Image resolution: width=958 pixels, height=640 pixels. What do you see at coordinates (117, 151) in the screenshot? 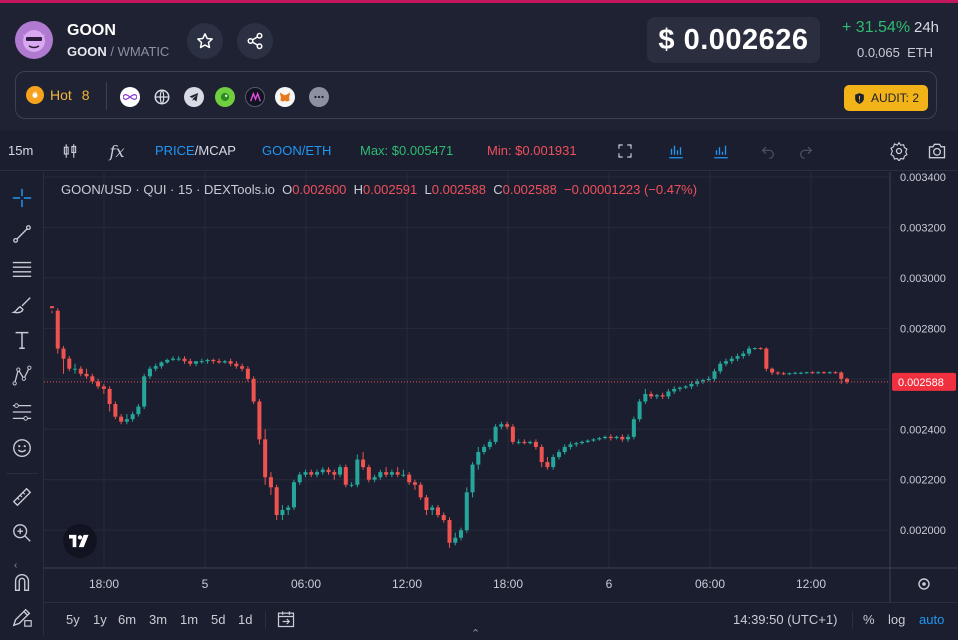
I see `indicators-icon: fx` at bounding box center [117, 151].